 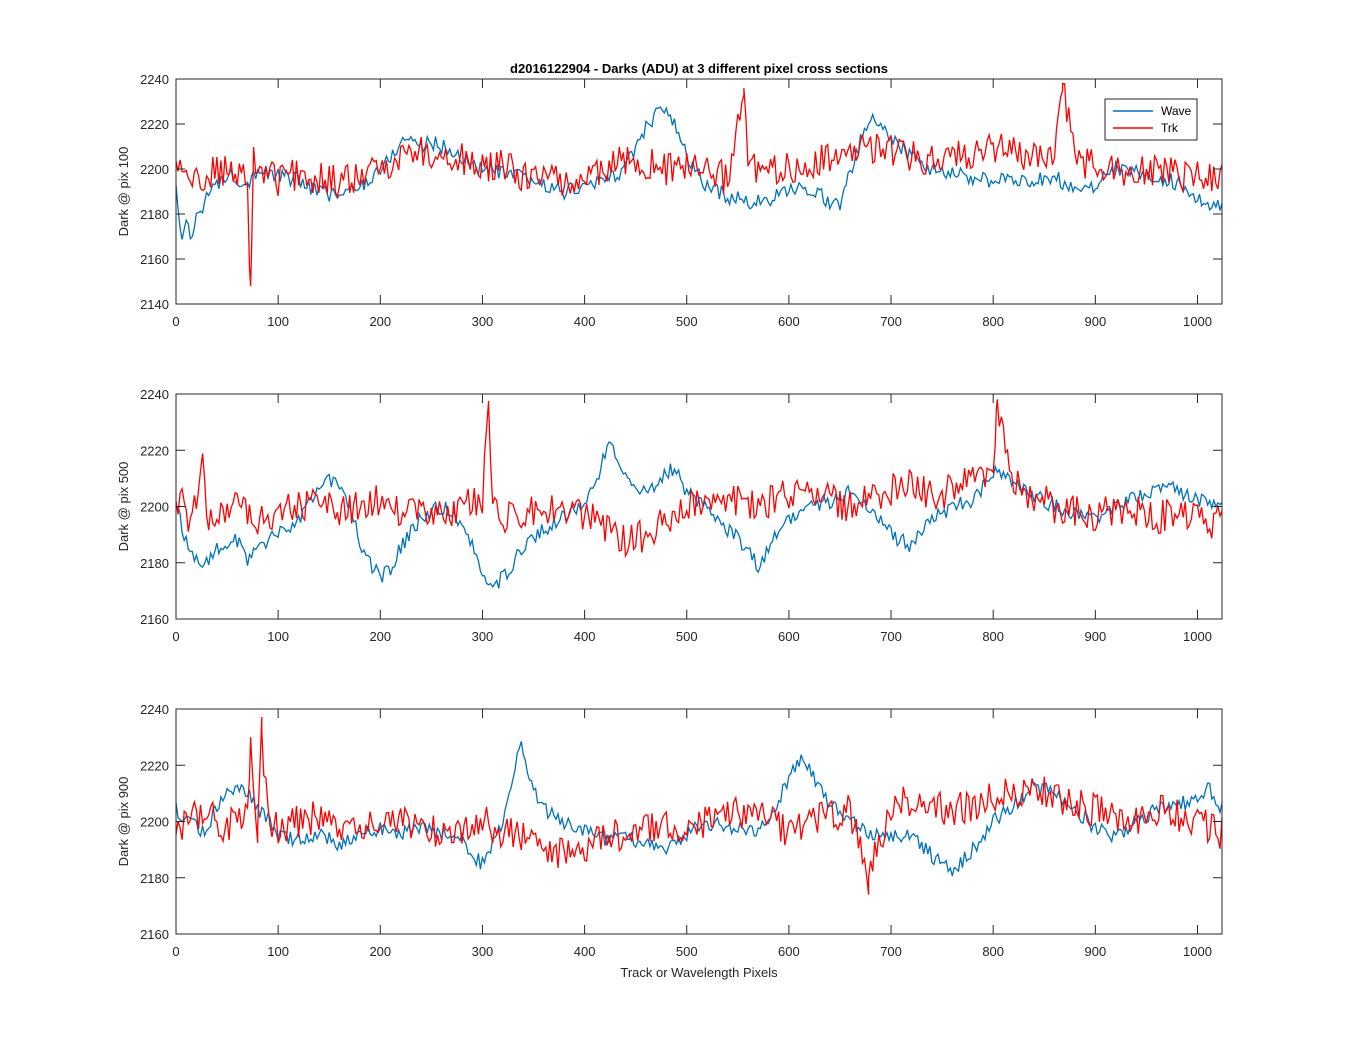 I want to click on legend-box, so click(x=1151, y=119).